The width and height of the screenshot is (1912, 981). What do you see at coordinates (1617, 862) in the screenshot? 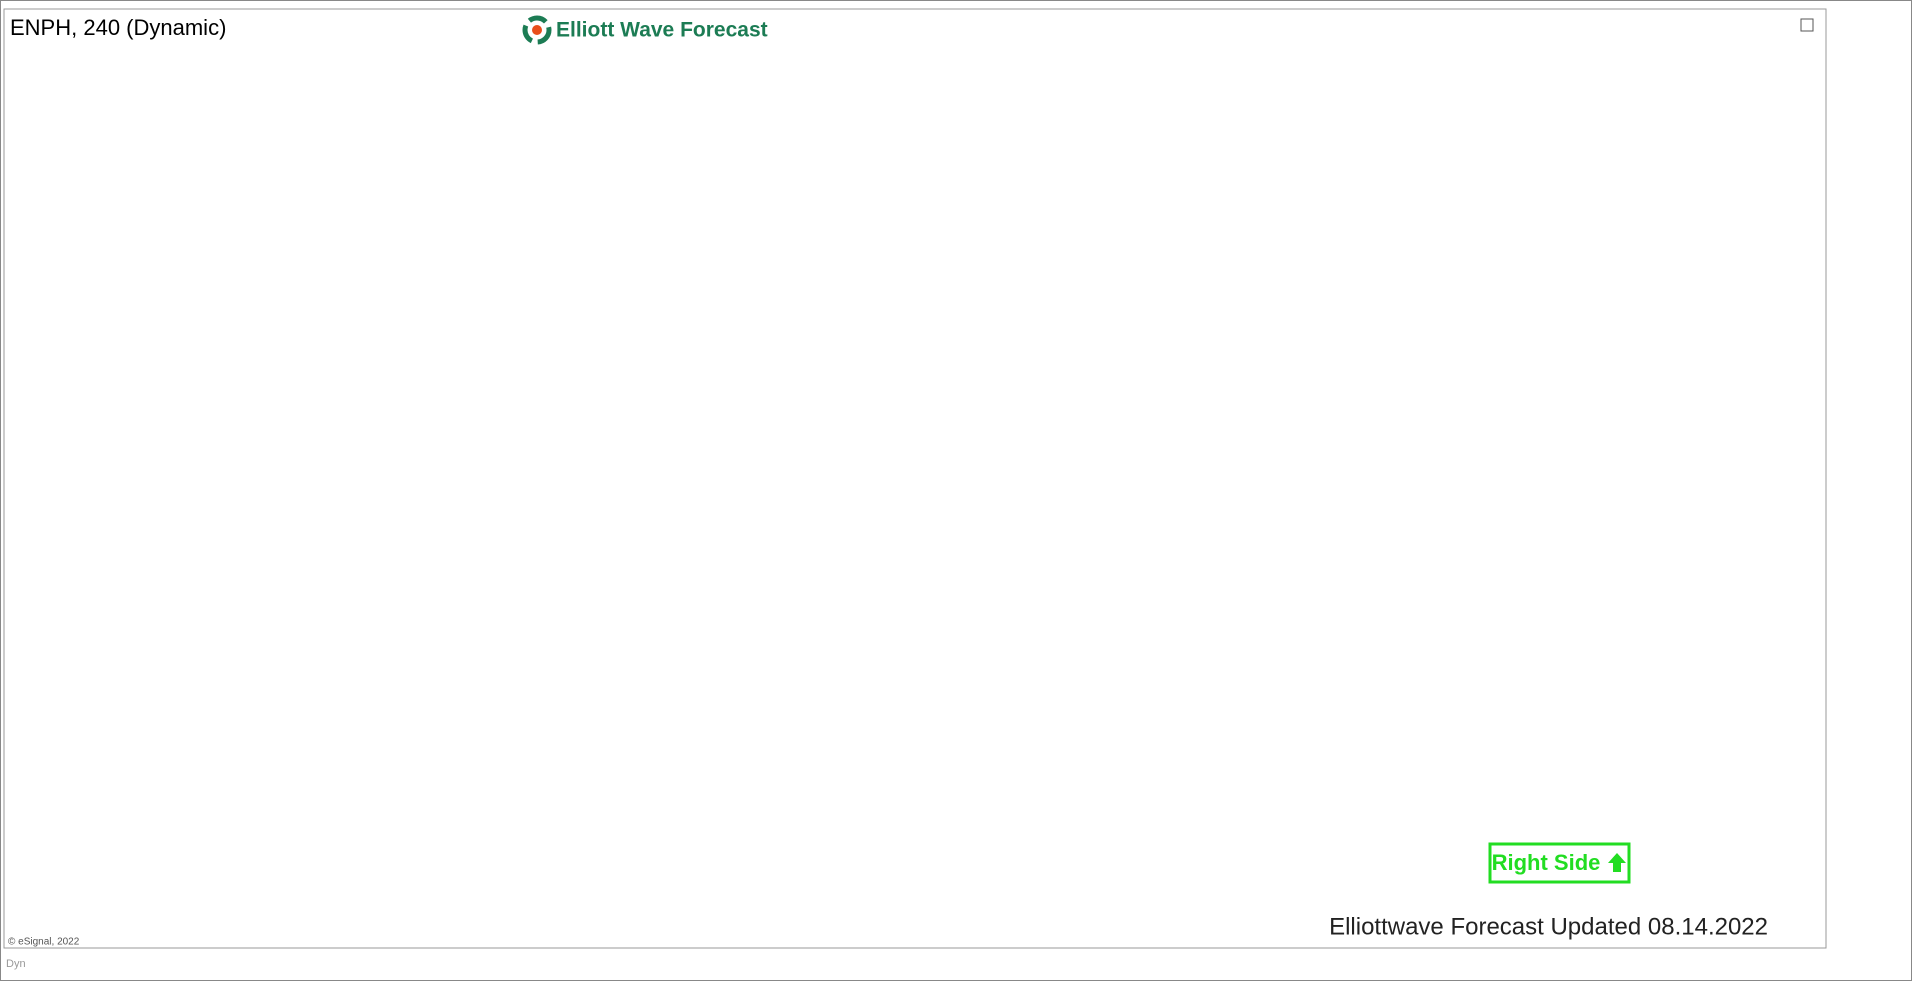
I see `badge-arrow` at bounding box center [1617, 862].